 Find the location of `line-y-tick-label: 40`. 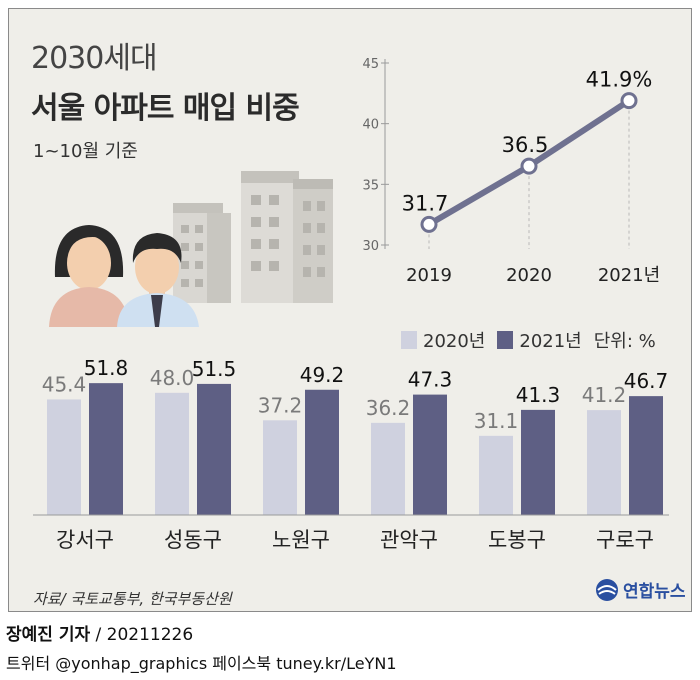

line-y-tick-label: 40 is located at coordinates (370, 125).